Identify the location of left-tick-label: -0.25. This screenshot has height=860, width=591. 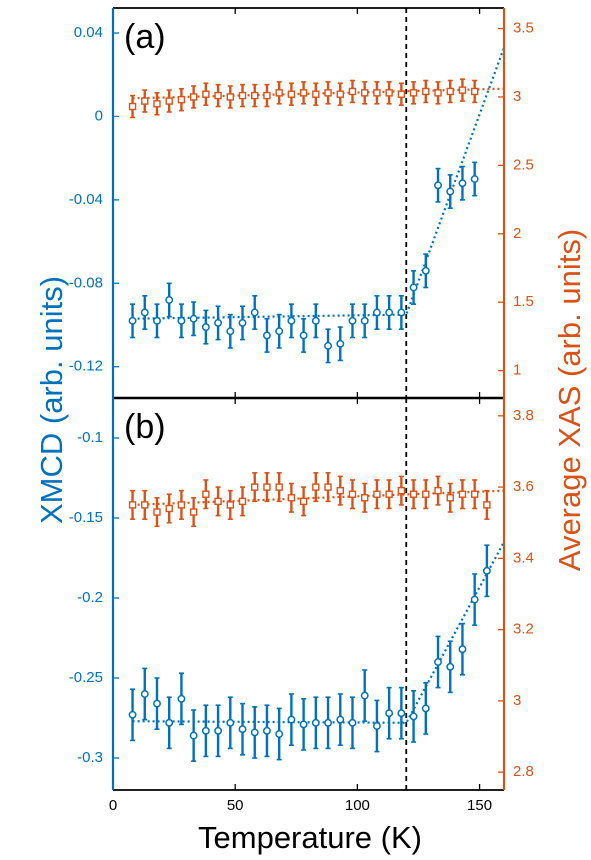
(86, 677).